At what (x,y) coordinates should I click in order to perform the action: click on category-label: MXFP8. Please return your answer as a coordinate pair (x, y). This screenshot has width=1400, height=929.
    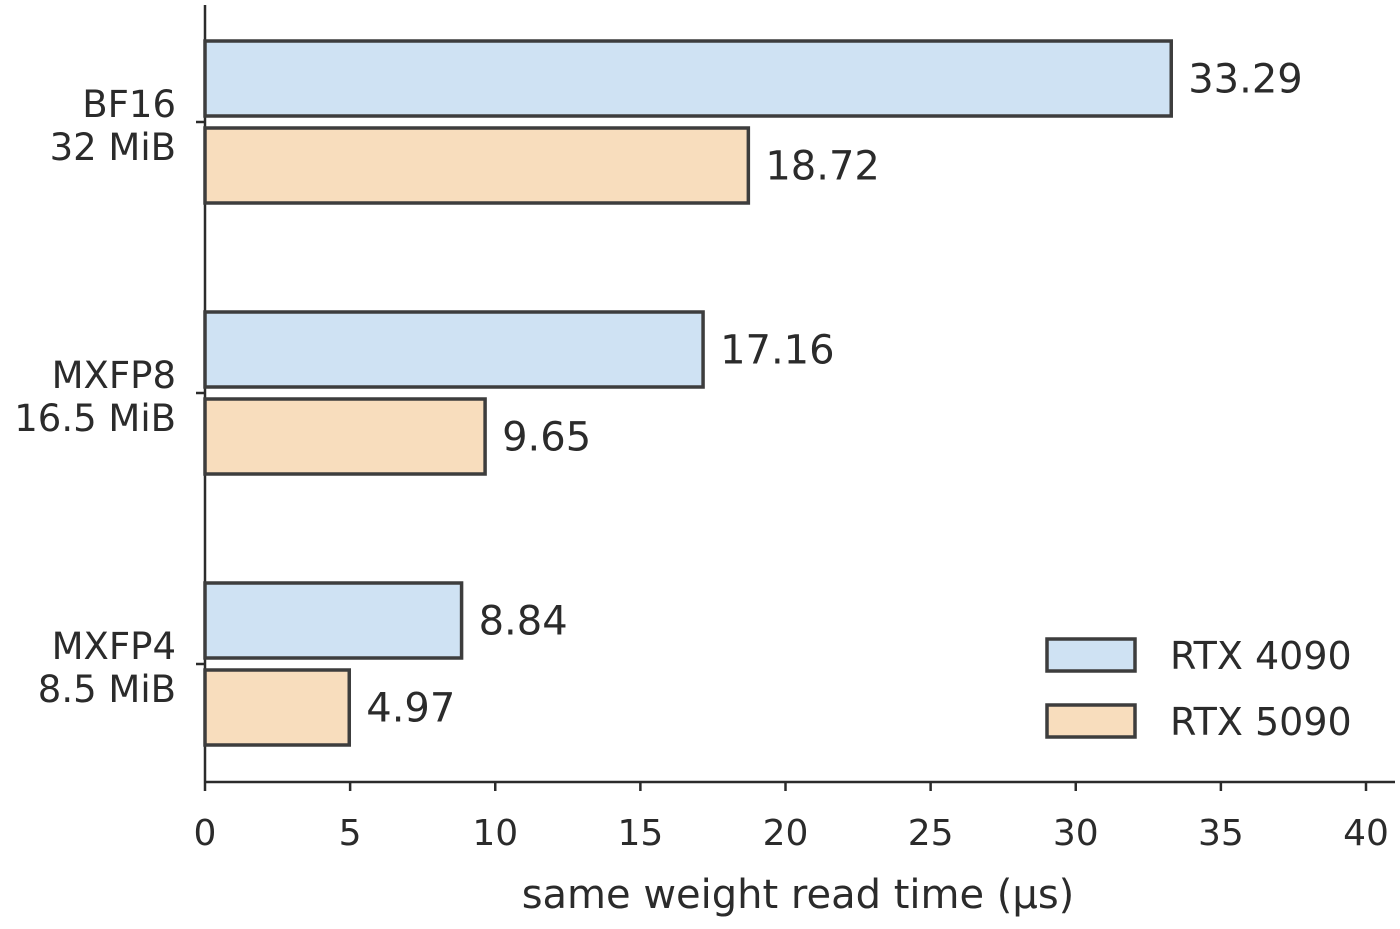
    Looking at the image, I should click on (114, 375).